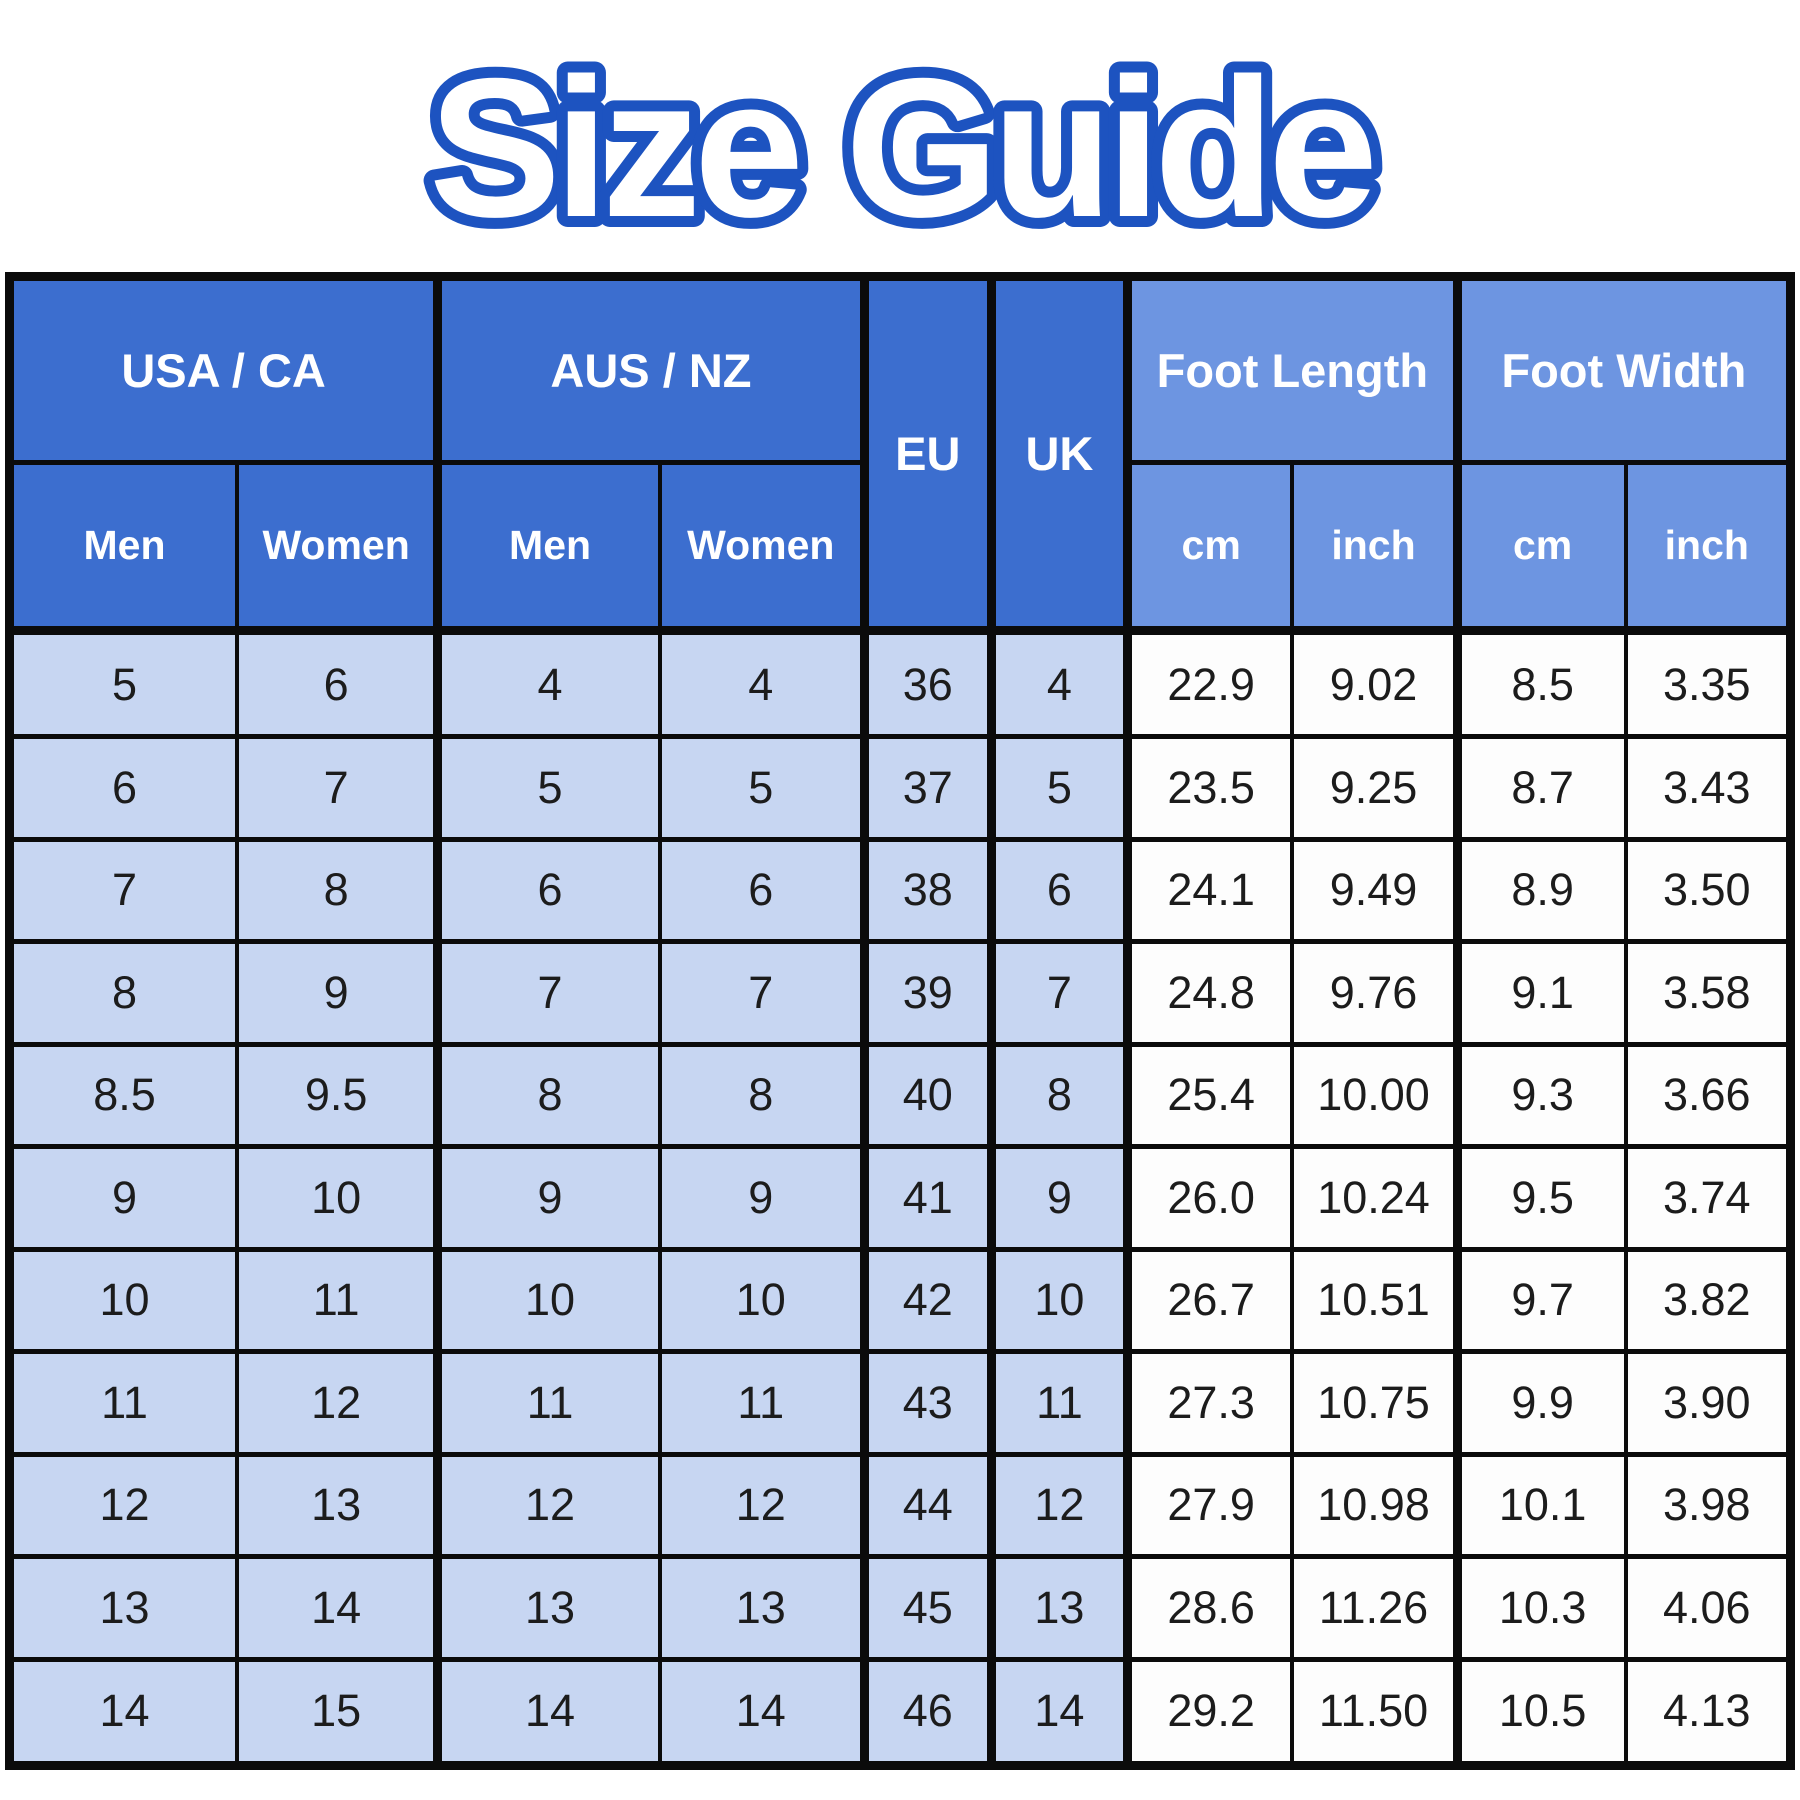 This screenshot has height=1800, width=1800. Describe the element at coordinates (1209, 1403) in the screenshot. I see `size-cell: 27.3` at that location.